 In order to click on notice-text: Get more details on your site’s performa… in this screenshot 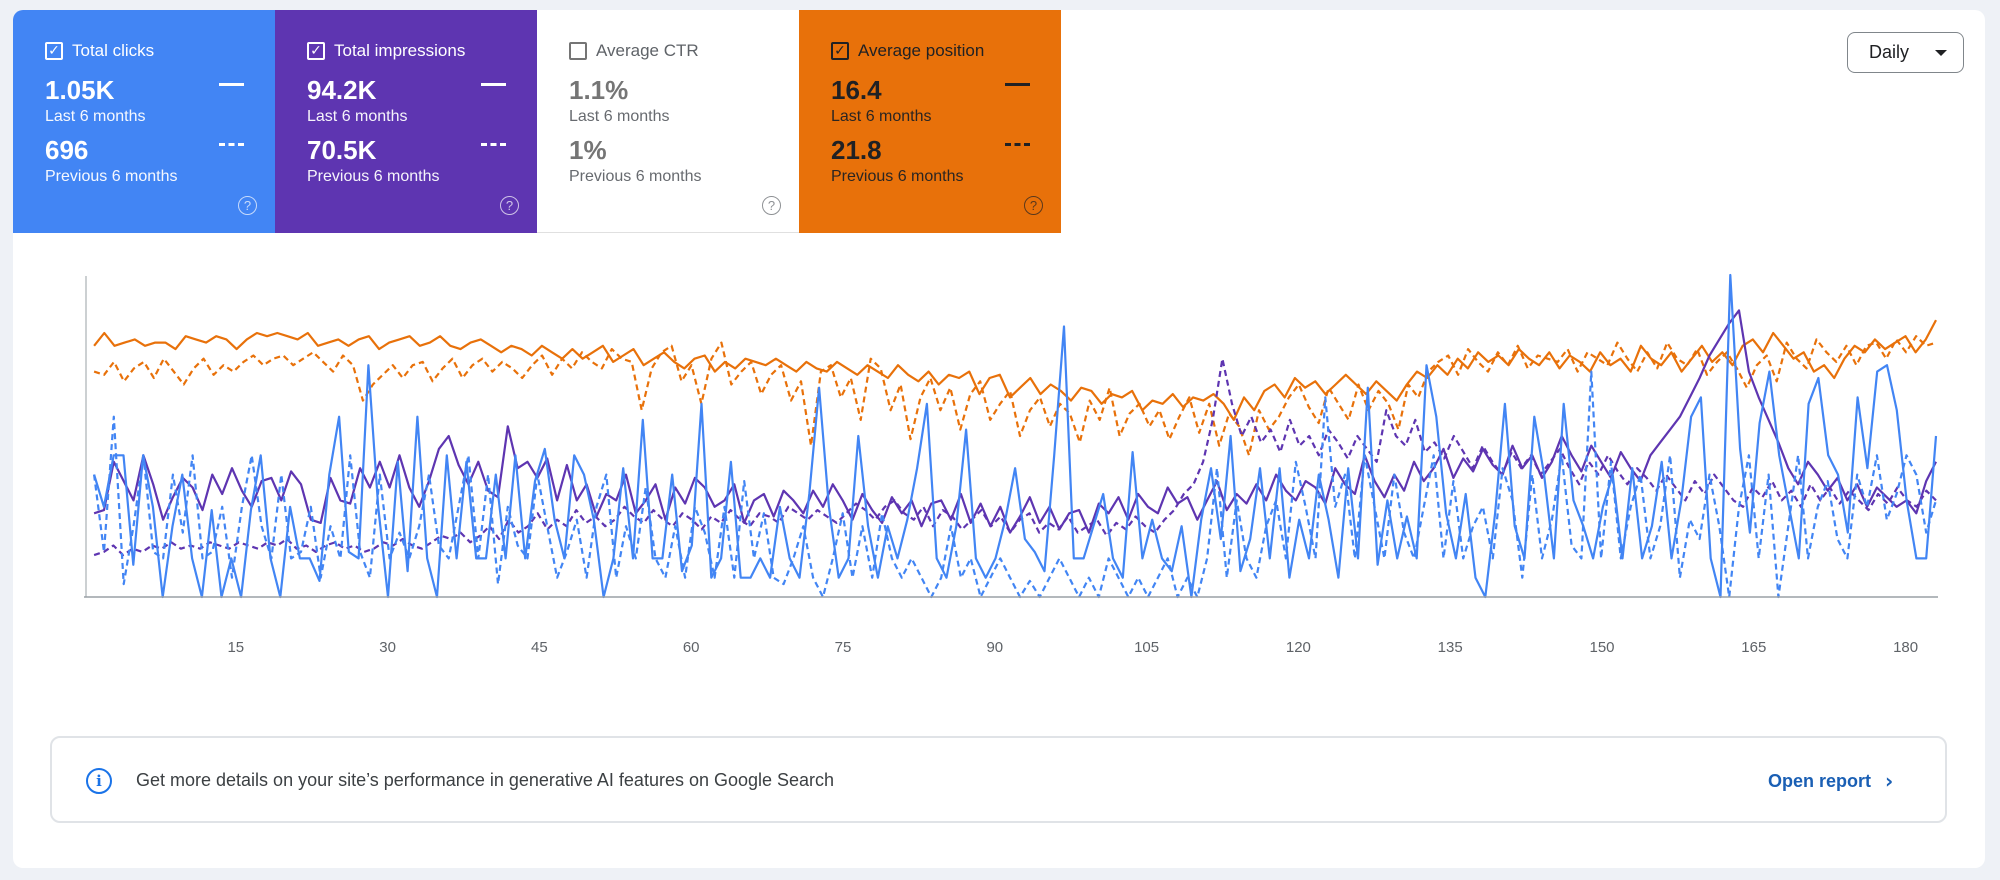, I will do `click(485, 780)`.